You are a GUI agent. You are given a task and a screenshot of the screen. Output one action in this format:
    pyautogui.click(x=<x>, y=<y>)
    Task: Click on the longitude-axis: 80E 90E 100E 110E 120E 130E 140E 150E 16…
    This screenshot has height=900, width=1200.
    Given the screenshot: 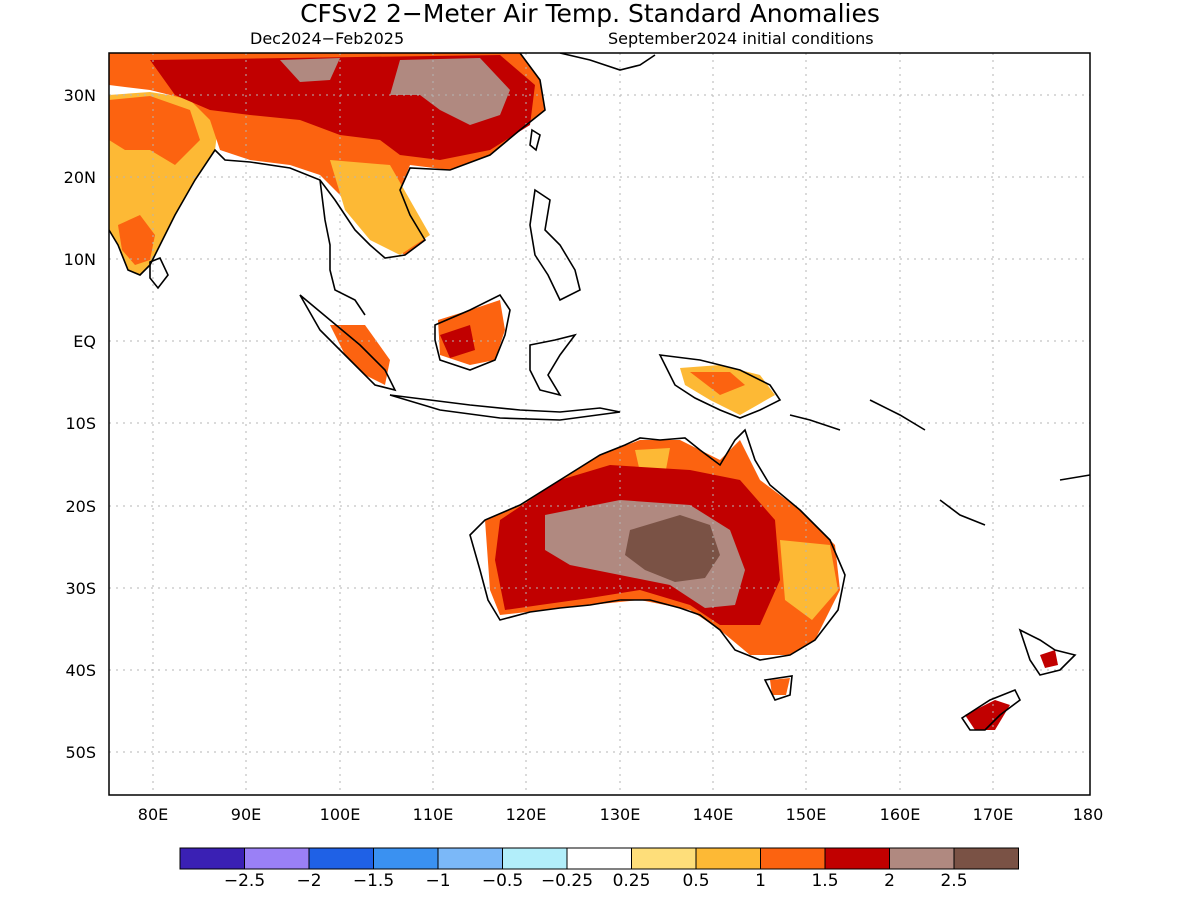 What is the action you would take?
    pyautogui.click(x=621, y=814)
    